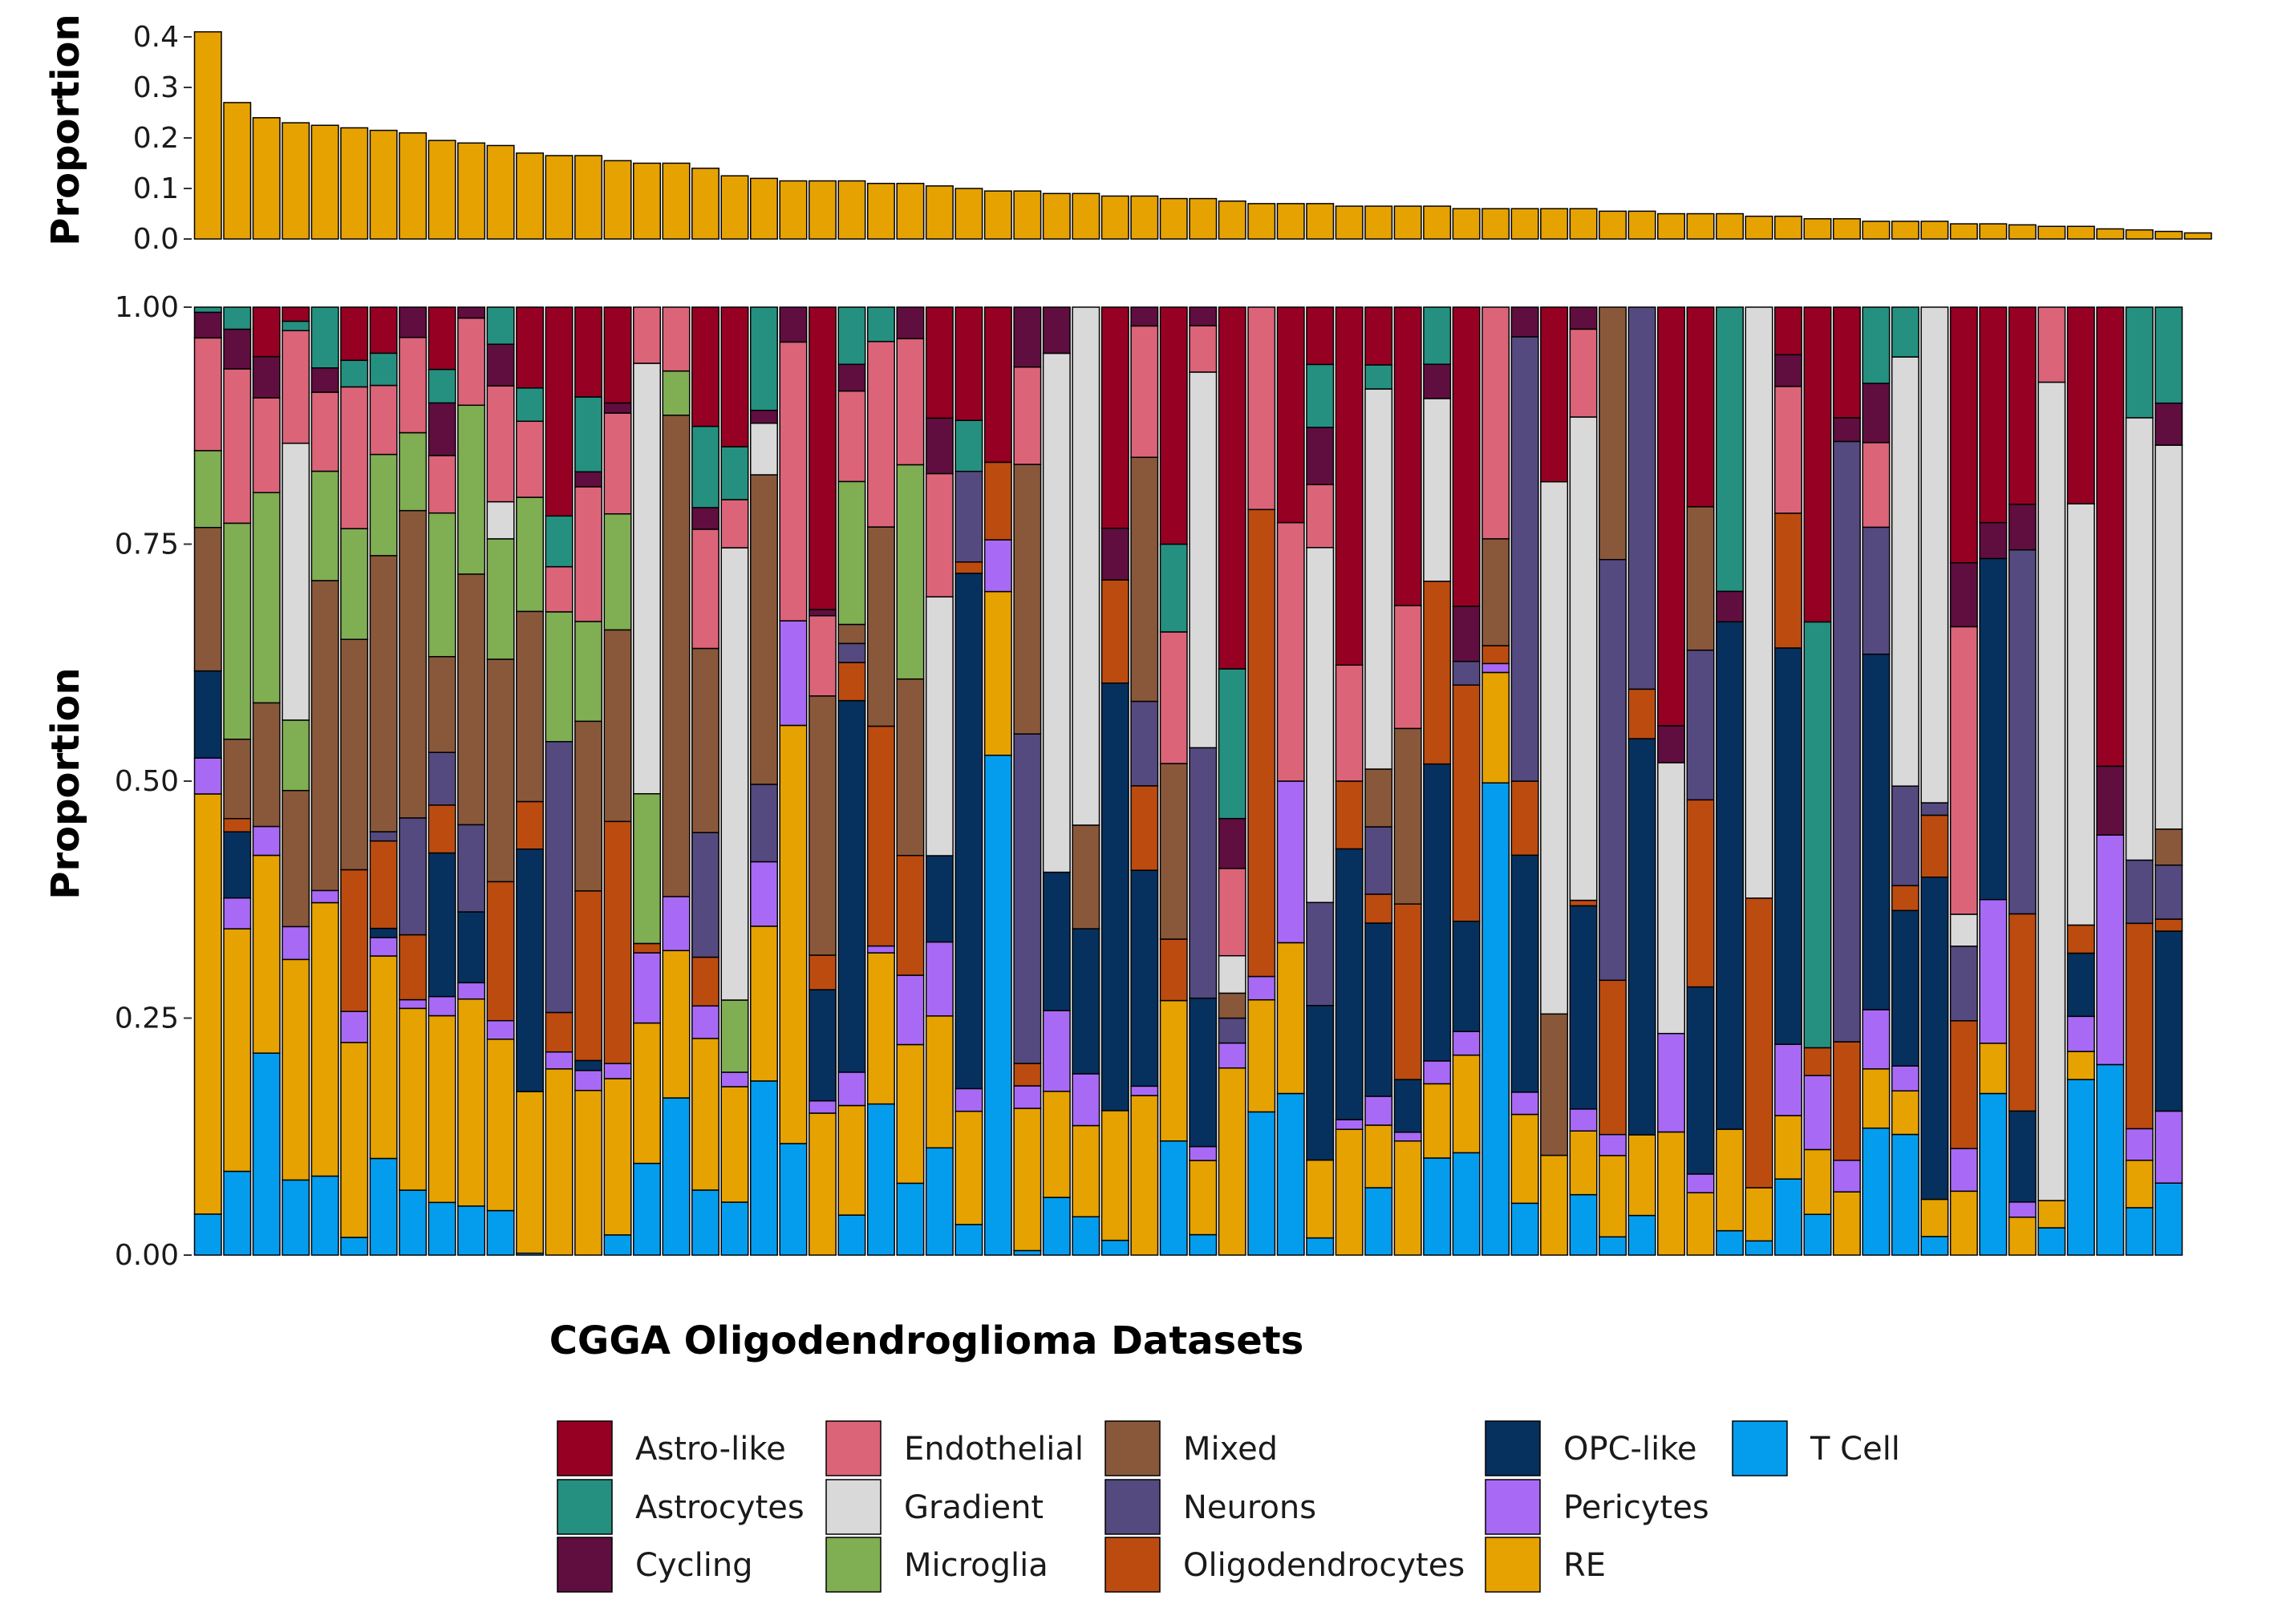 This screenshot has height=1624, width=2286. I want to click on top-bars, so click(1202, 135).